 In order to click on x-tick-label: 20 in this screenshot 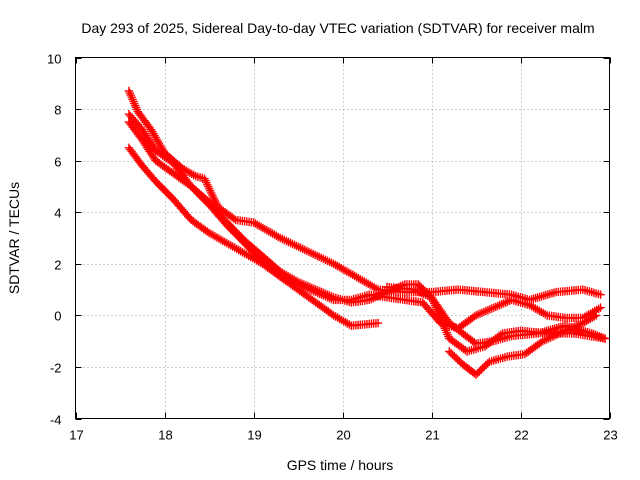, I will do `click(343, 435)`.